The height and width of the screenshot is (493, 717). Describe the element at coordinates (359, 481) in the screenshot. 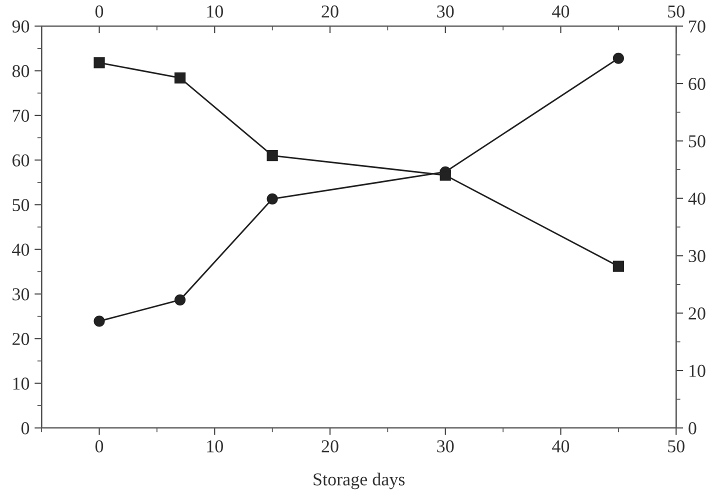

I see `x-axis-title: Storage days` at that location.